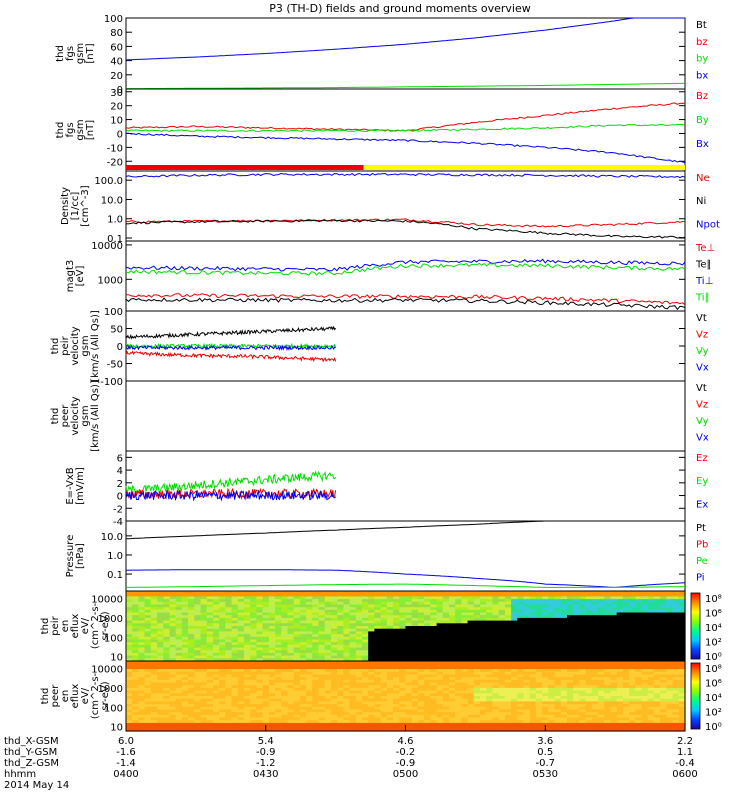 Image resolution: width=750 pixels, height=800 pixels. I want to click on y-tick-label: 50, so click(116, 330).